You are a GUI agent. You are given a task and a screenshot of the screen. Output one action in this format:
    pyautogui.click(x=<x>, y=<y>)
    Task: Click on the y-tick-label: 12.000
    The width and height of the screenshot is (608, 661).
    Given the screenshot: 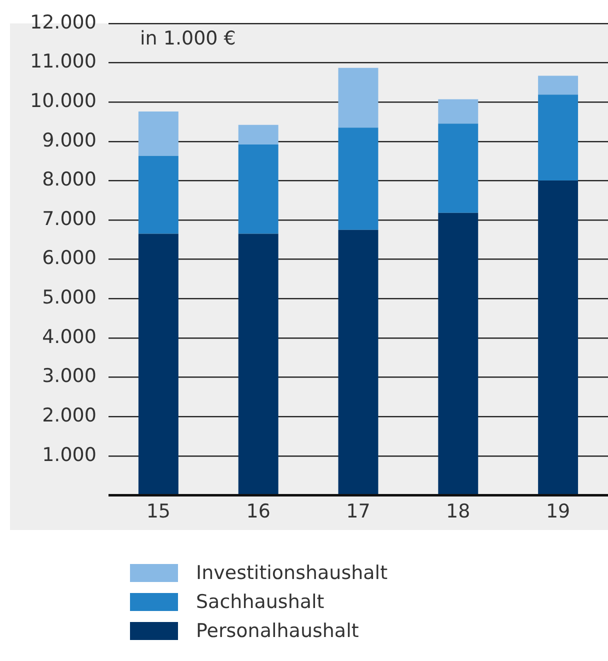 What is the action you would take?
    pyautogui.click(x=63, y=22)
    